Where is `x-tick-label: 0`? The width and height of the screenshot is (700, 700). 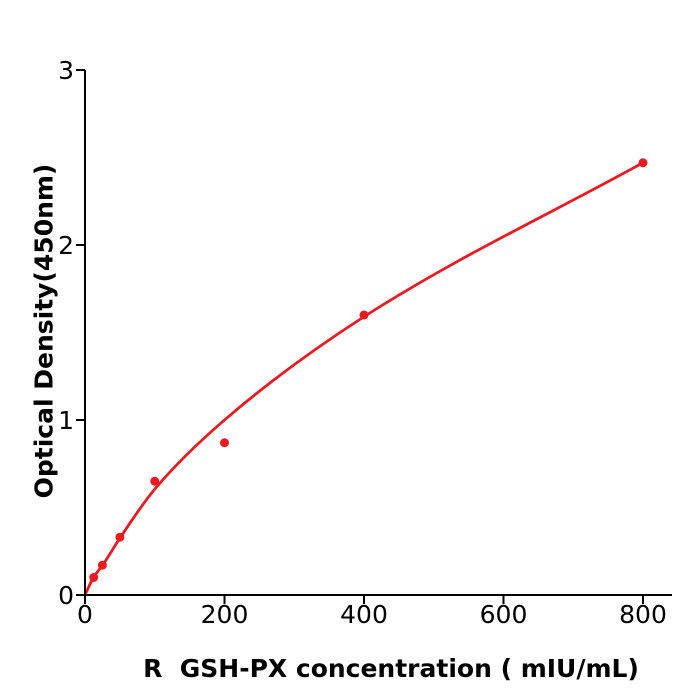 x-tick-label: 0 is located at coordinates (85, 614).